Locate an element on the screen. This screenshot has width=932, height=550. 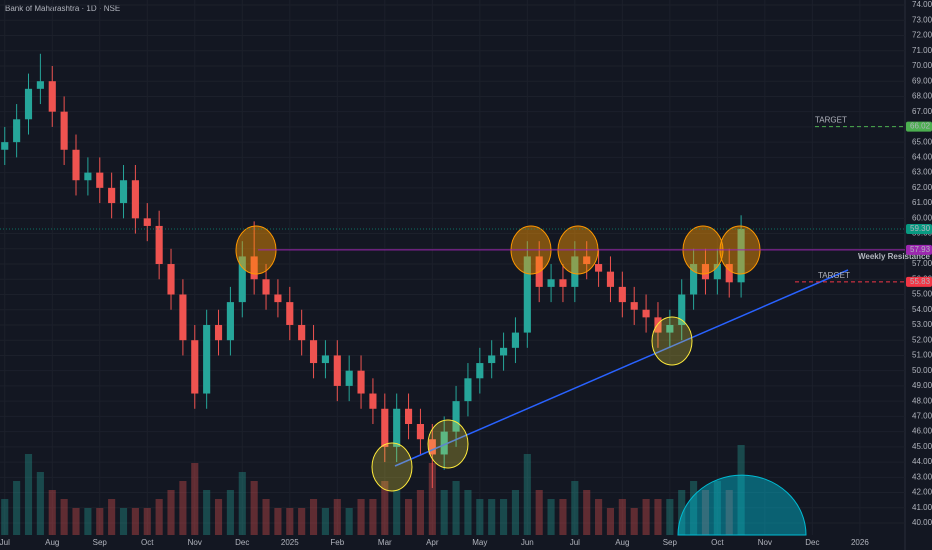
chart-title: Bank of Maharashtra · 1D · NSE is located at coordinates (62, 8).